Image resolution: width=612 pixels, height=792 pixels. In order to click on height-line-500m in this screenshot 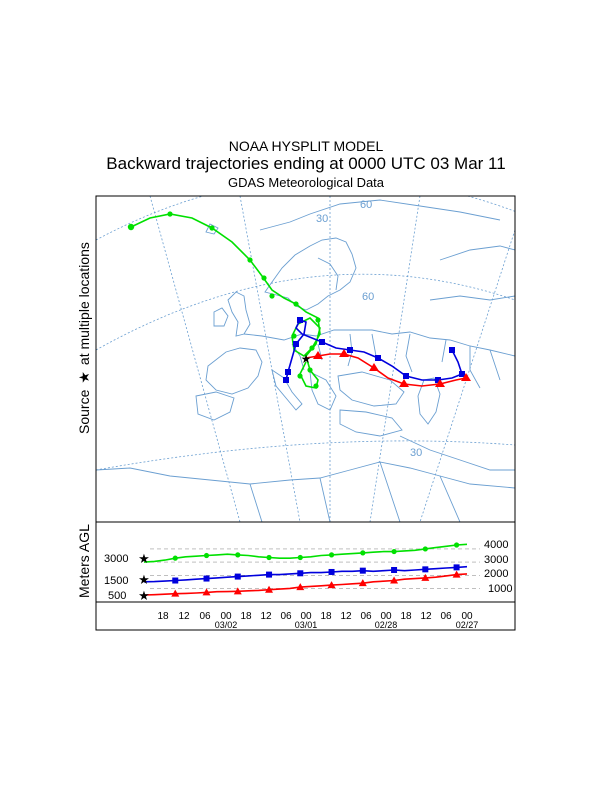, I will do `click(305, 584)`.